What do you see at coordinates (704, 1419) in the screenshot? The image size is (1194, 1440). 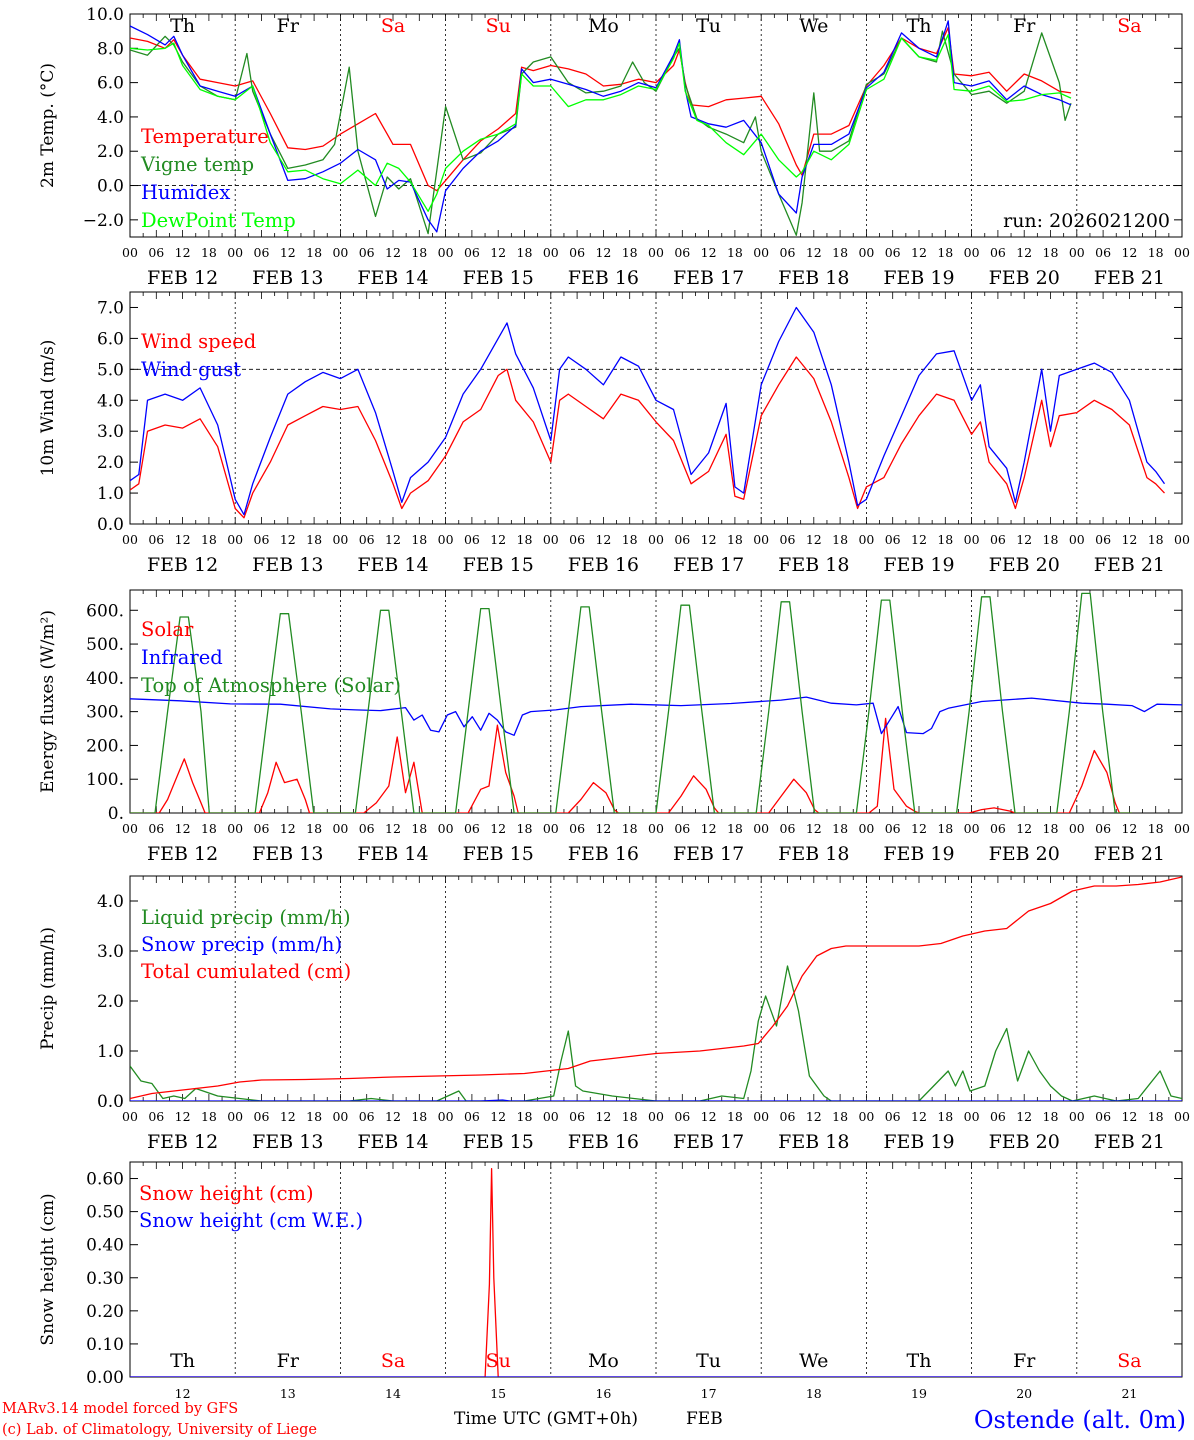 I see `month-label: FEB` at bounding box center [704, 1419].